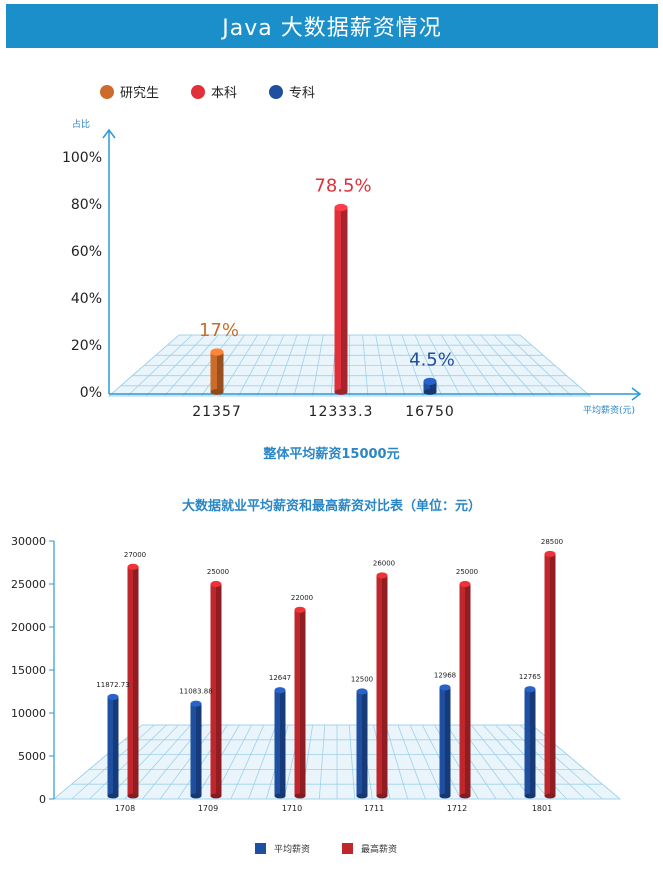 The image size is (663, 872). Describe the element at coordinates (430, 412) in the screenshot. I see `chart1-x-tick-label: 16750` at that location.